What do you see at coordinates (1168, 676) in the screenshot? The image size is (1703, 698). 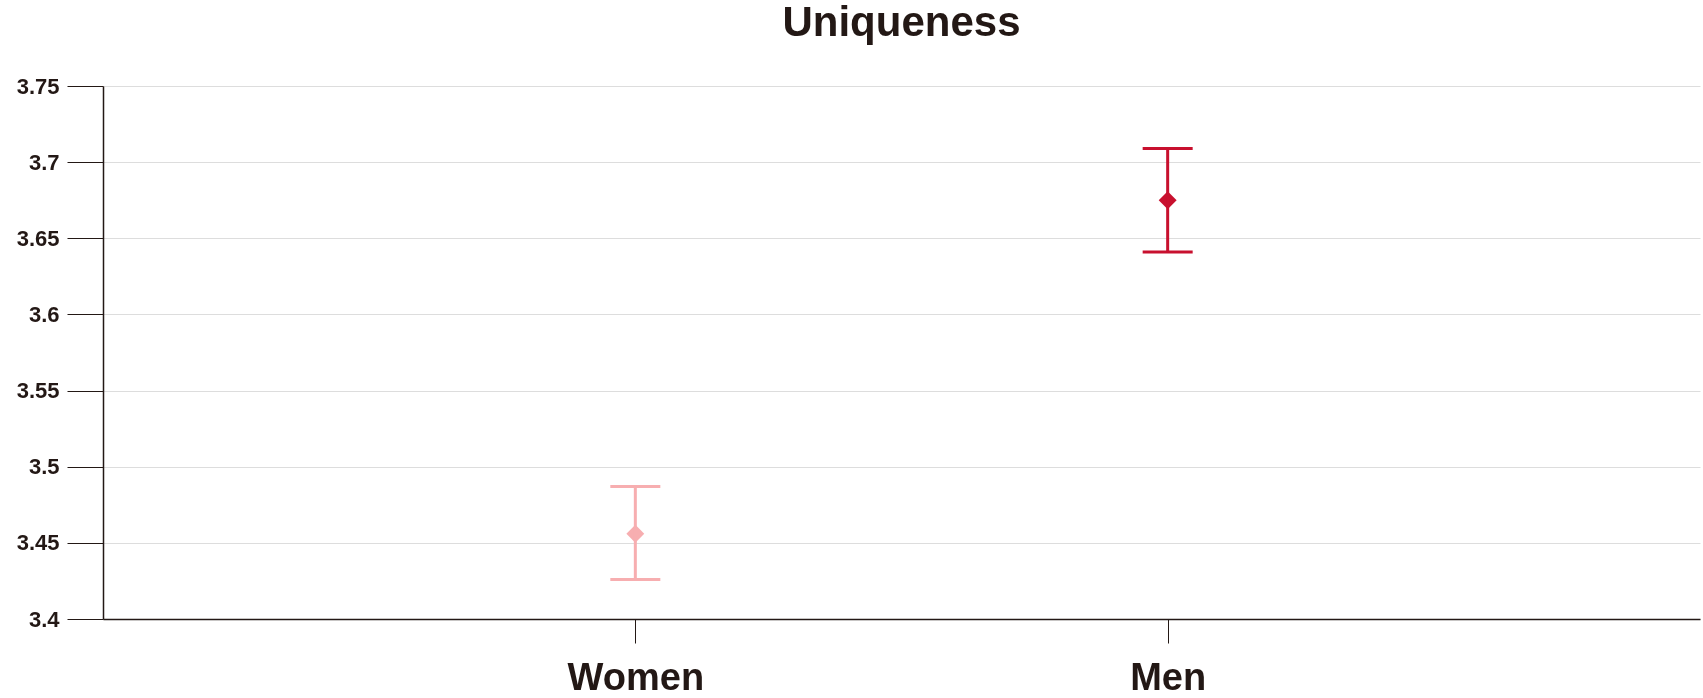 I see `x-tick-label: Men` at bounding box center [1168, 676].